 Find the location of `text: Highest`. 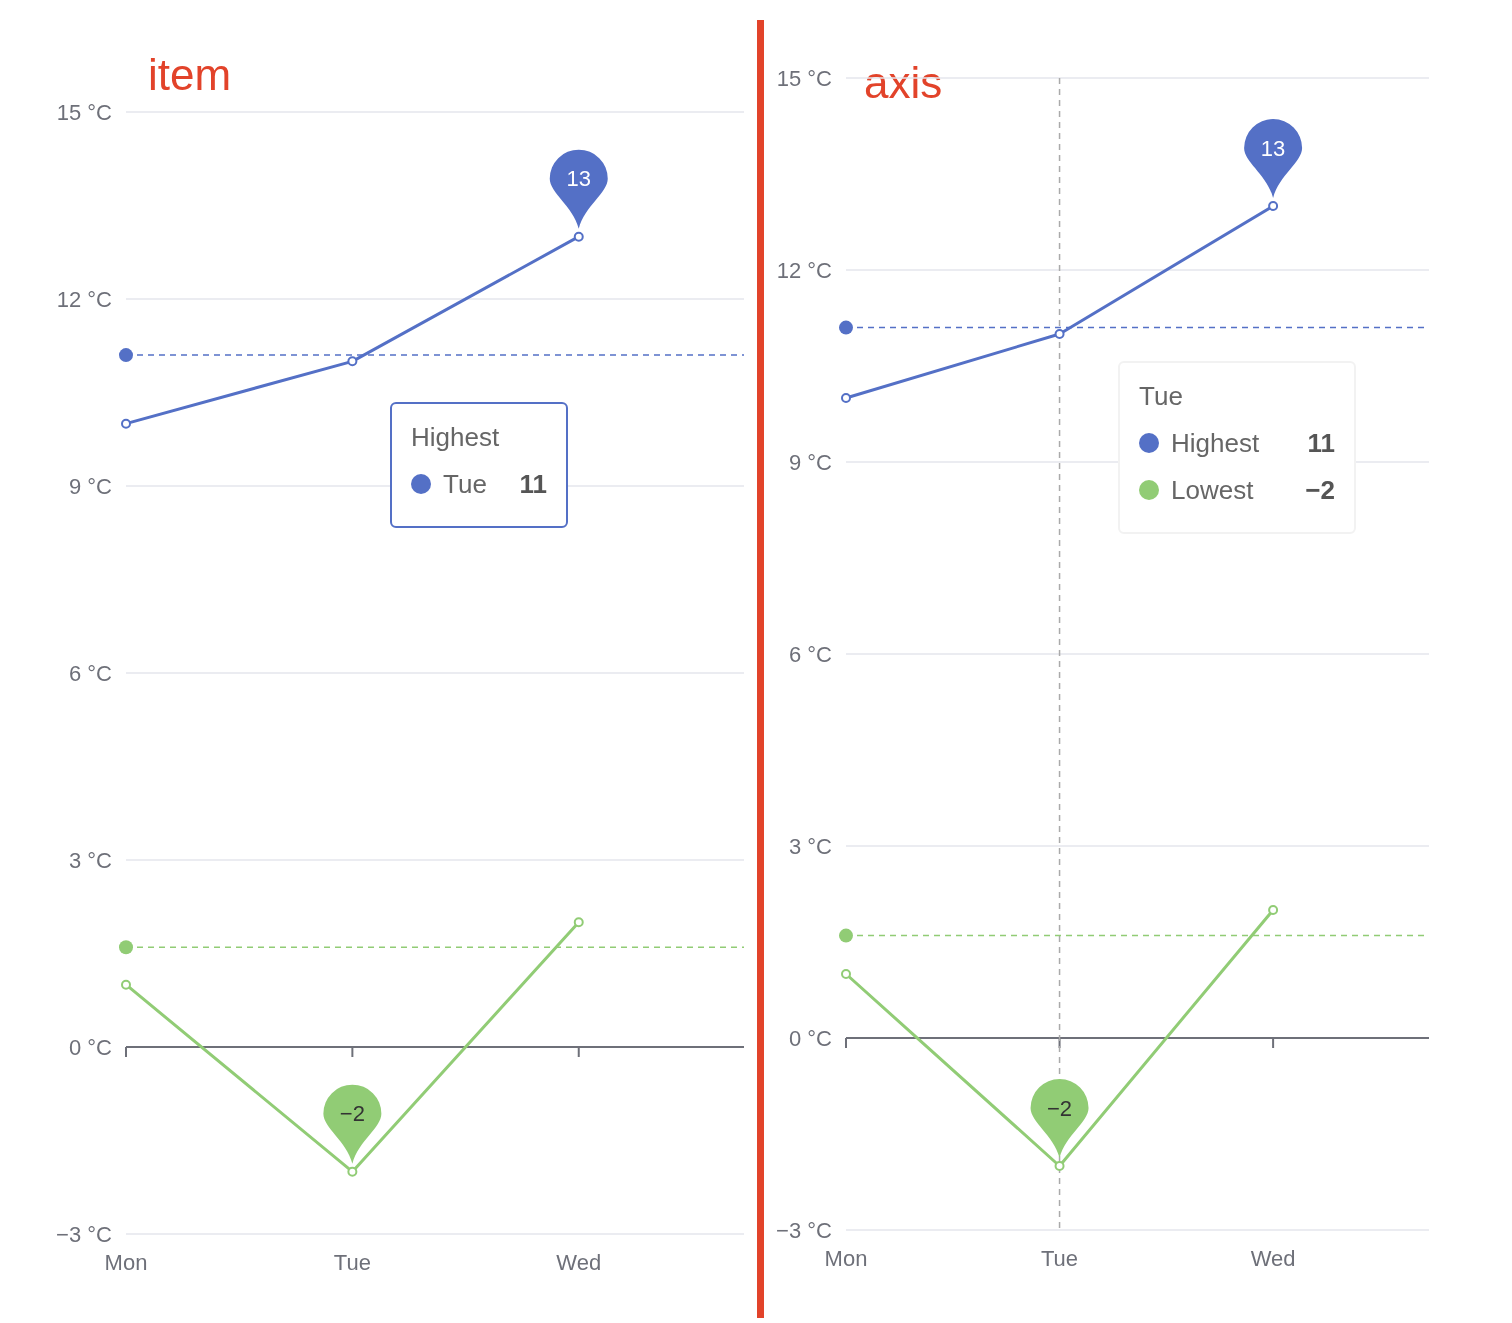

text: Highest is located at coordinates (455, 437).